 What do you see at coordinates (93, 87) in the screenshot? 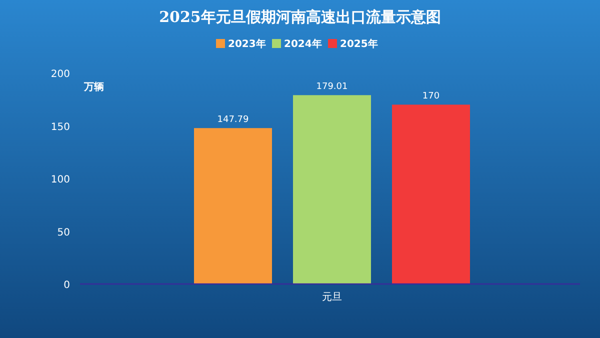
I see `y-axis-title: 万辆` at bounding box center [93, 87].